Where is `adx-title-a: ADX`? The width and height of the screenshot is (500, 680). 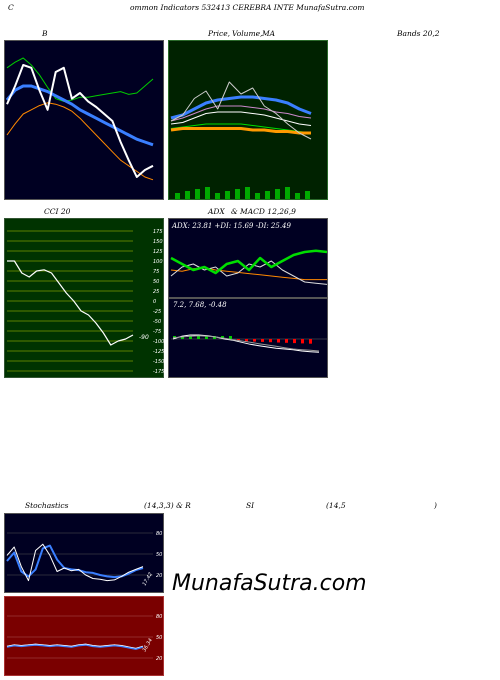
adx-title-a: ADX is located at coordinates (216, 211).